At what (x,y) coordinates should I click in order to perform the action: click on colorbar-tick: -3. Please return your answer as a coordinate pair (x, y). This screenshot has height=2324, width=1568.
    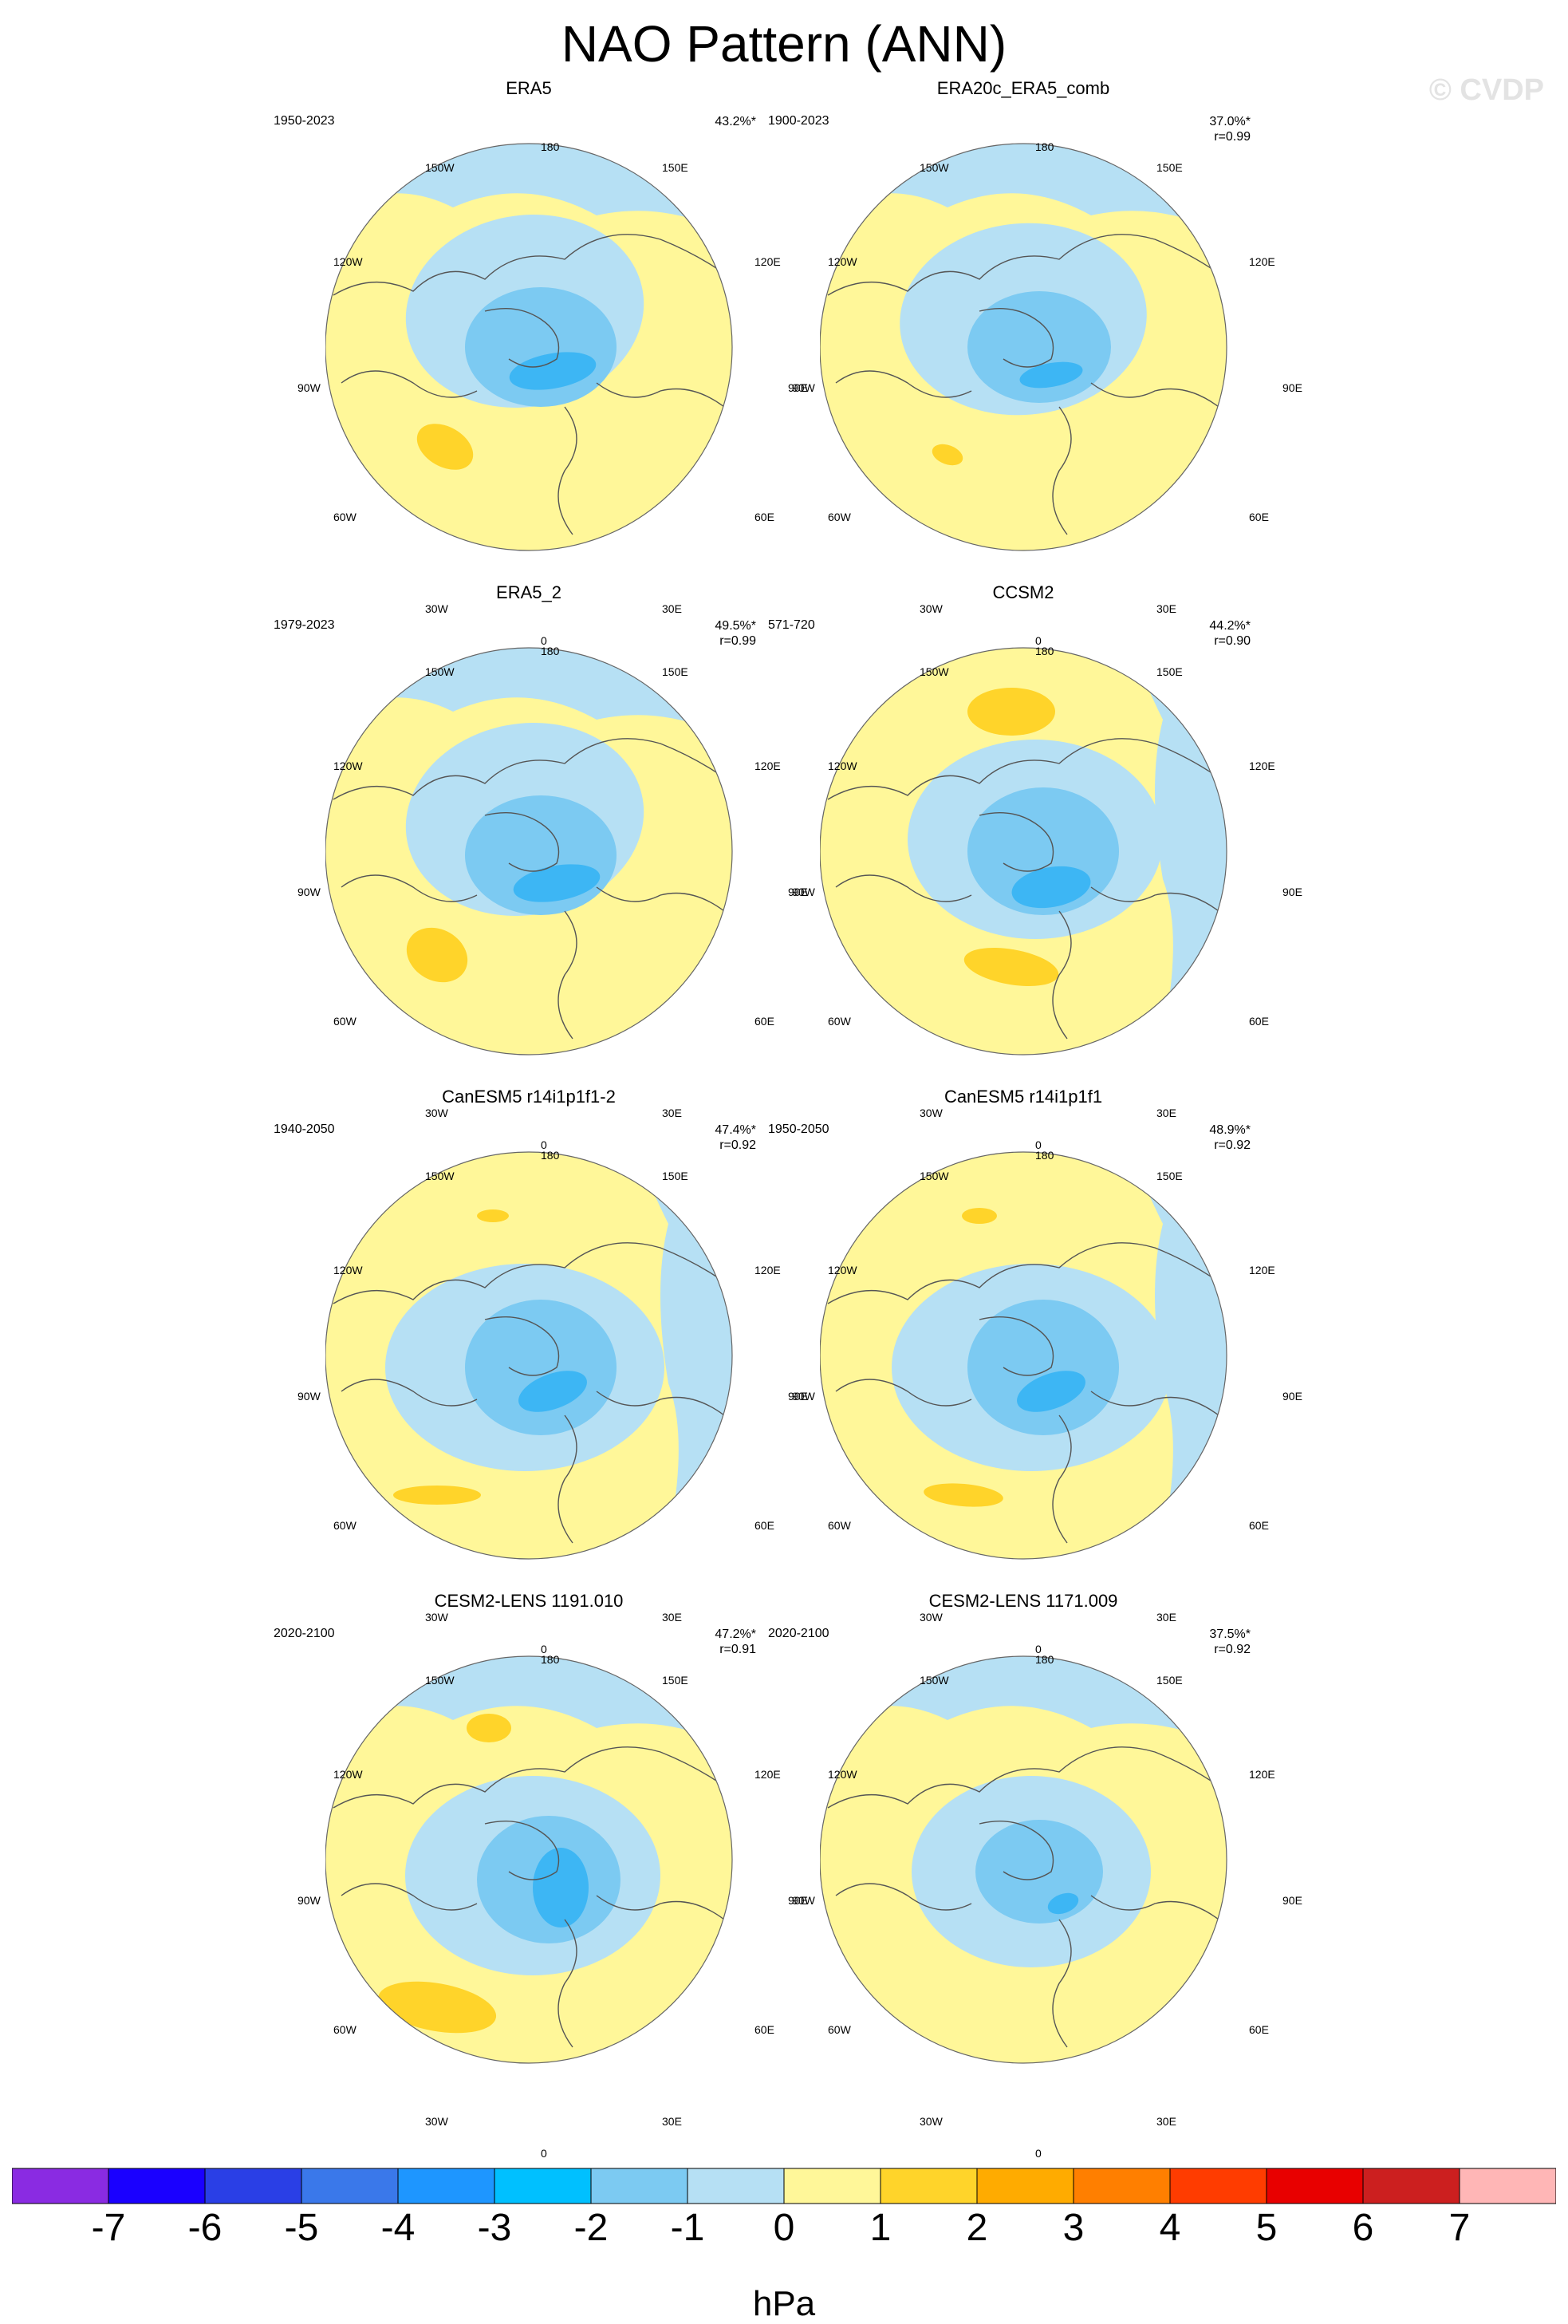
    Looking at the image, I should click on (494, 2228).